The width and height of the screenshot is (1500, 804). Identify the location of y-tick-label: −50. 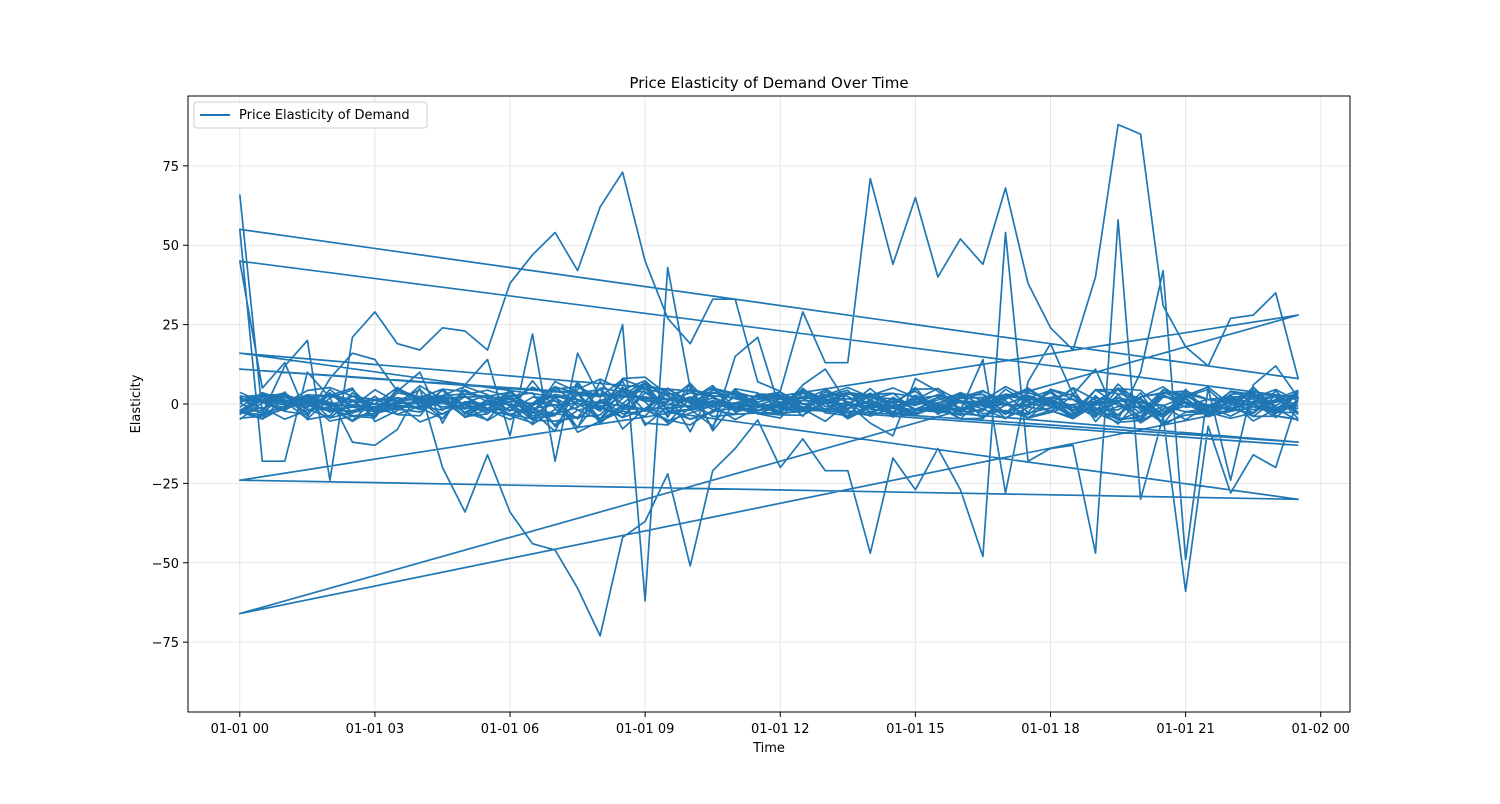
(165, 564).